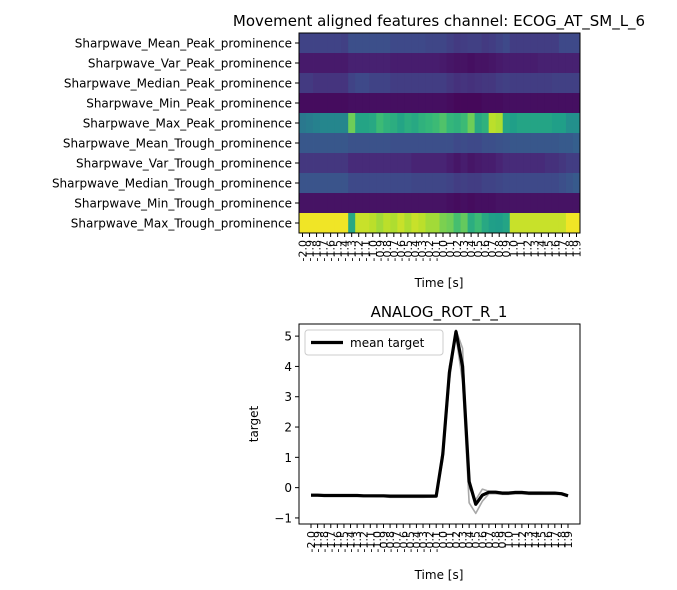  Describe the element at coordinates (370, 541) in the screenshot. I see `line-x-tick-label: -1.1` at that location.